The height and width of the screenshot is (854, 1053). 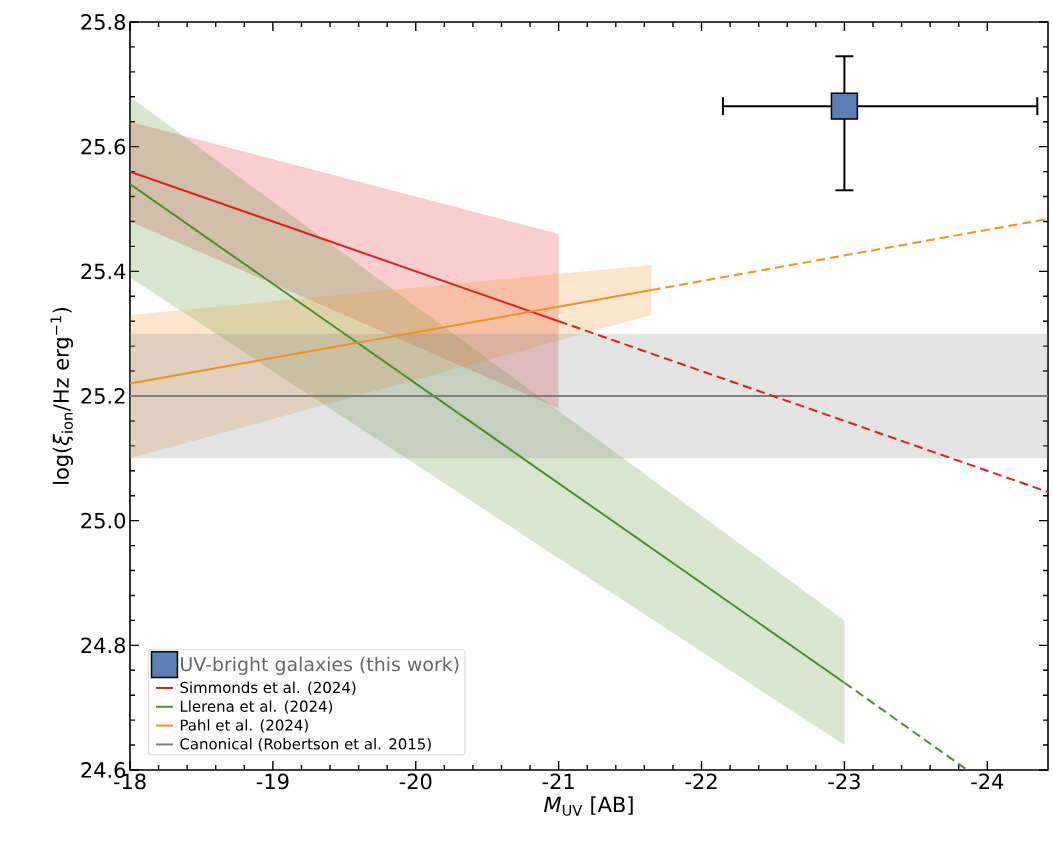 What do you see at coordinates (272, 781) in the screenshot?
I see `x-tick-label: -19` at bounding box center [272, 781].